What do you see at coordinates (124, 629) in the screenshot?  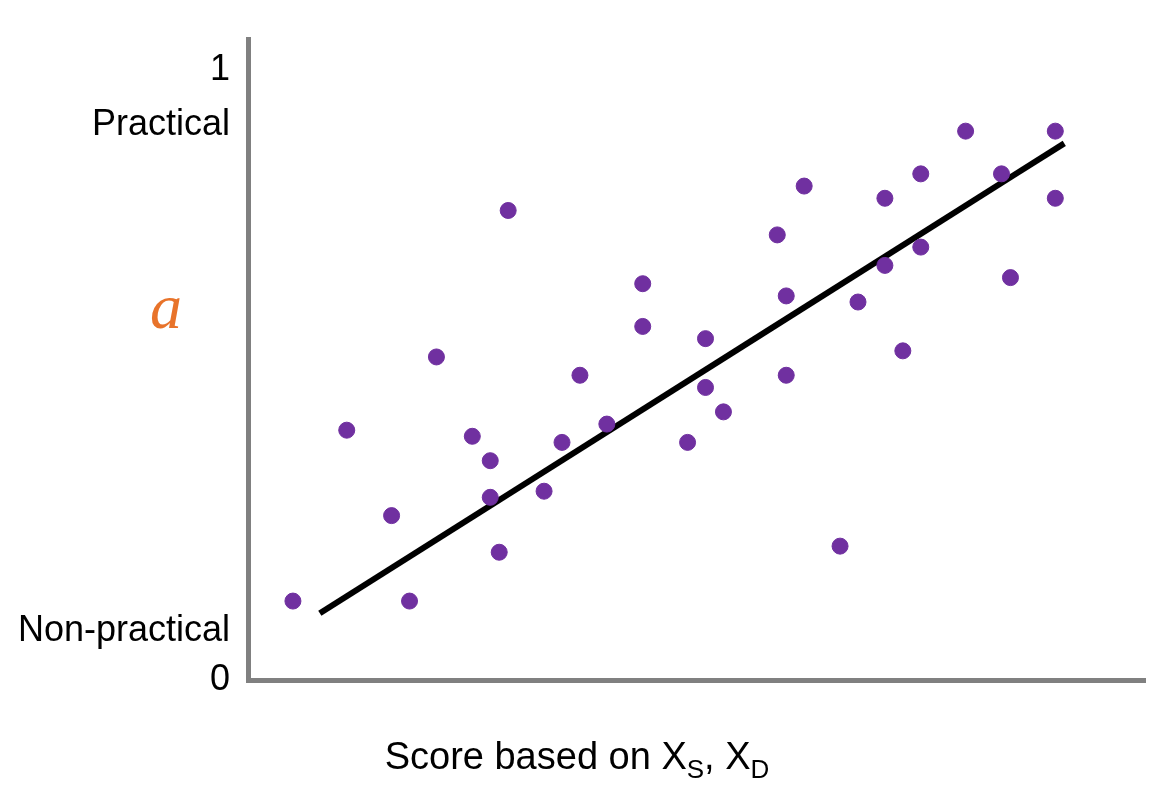 I see `y-tick-label: Non-practical` at bounding box center [124, 629].